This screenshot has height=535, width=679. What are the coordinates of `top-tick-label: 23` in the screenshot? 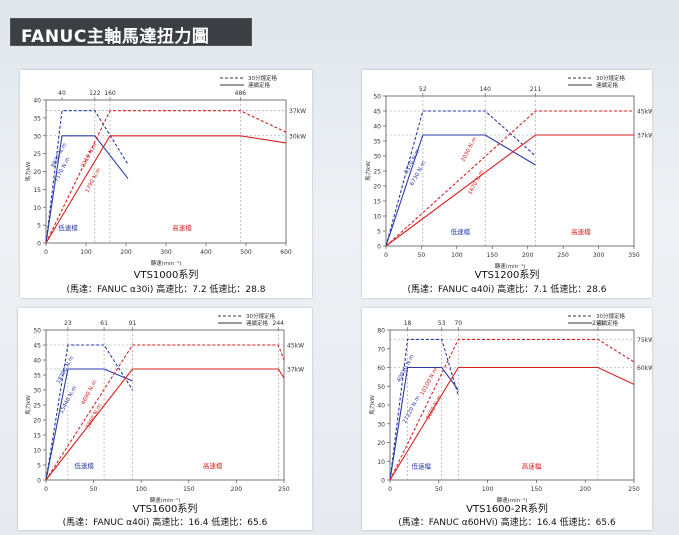 It's located at (68, 323).